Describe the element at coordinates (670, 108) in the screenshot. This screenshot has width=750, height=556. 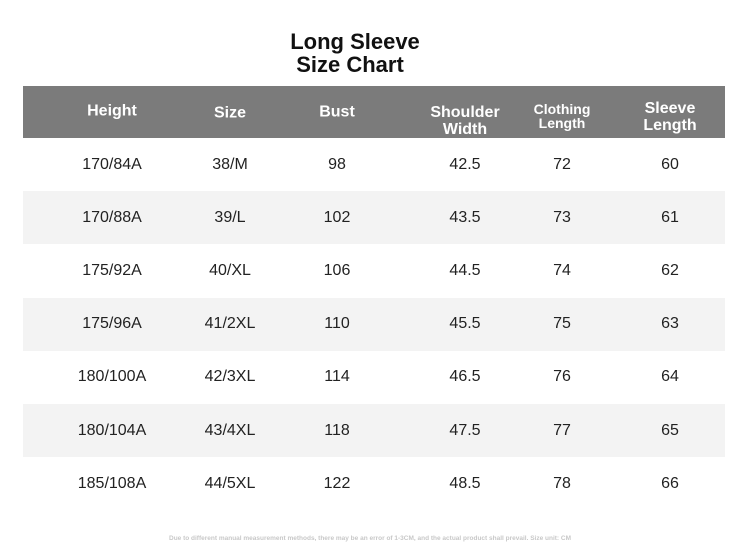
I see `header-text: Sleeve` at that location.